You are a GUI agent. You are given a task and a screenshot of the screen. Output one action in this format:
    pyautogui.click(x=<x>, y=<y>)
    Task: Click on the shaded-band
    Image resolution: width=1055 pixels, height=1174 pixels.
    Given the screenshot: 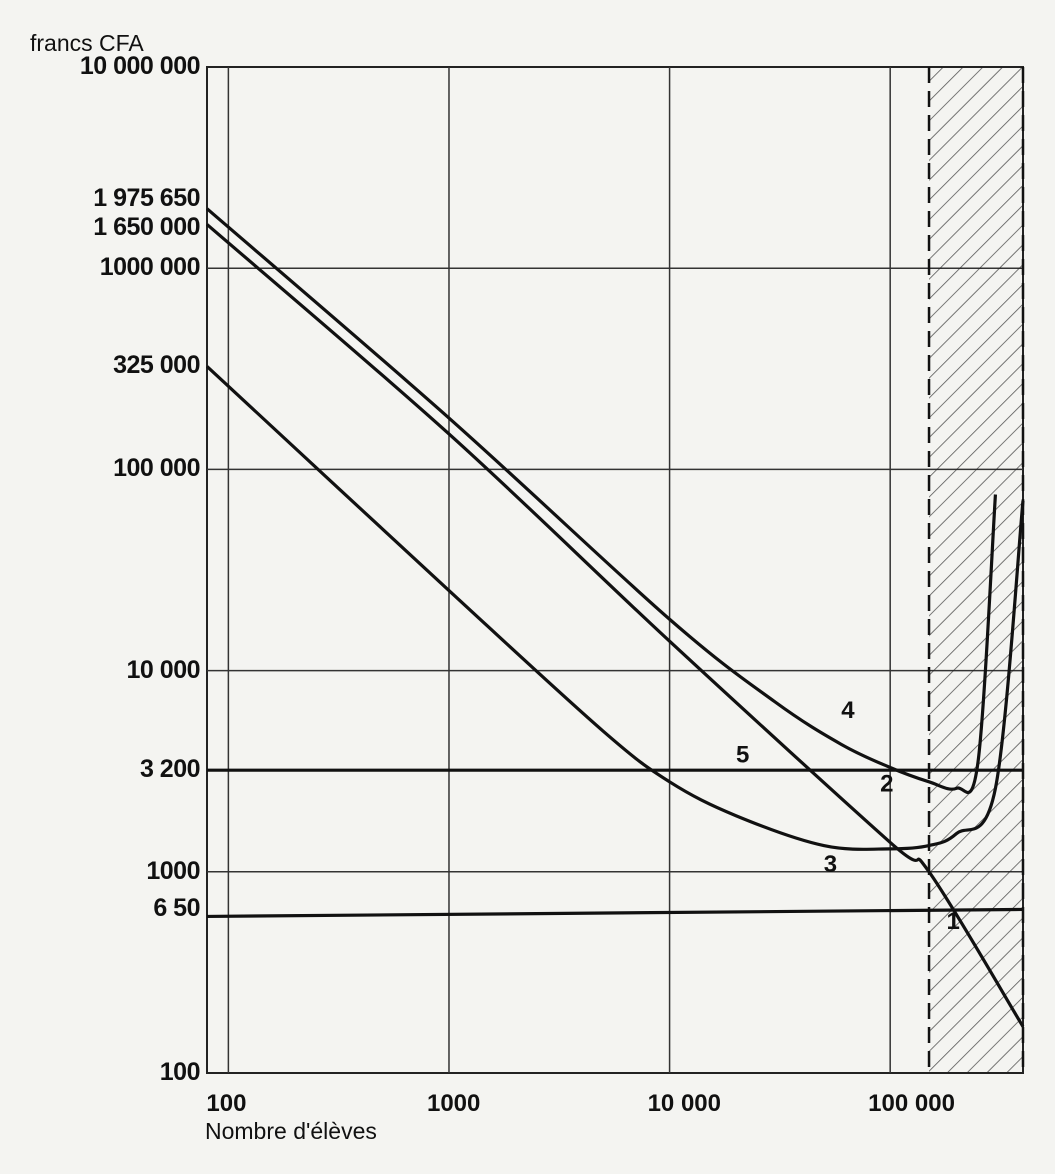 What is the action you would take?
    pyautogui.click(x=976, y=570)
    